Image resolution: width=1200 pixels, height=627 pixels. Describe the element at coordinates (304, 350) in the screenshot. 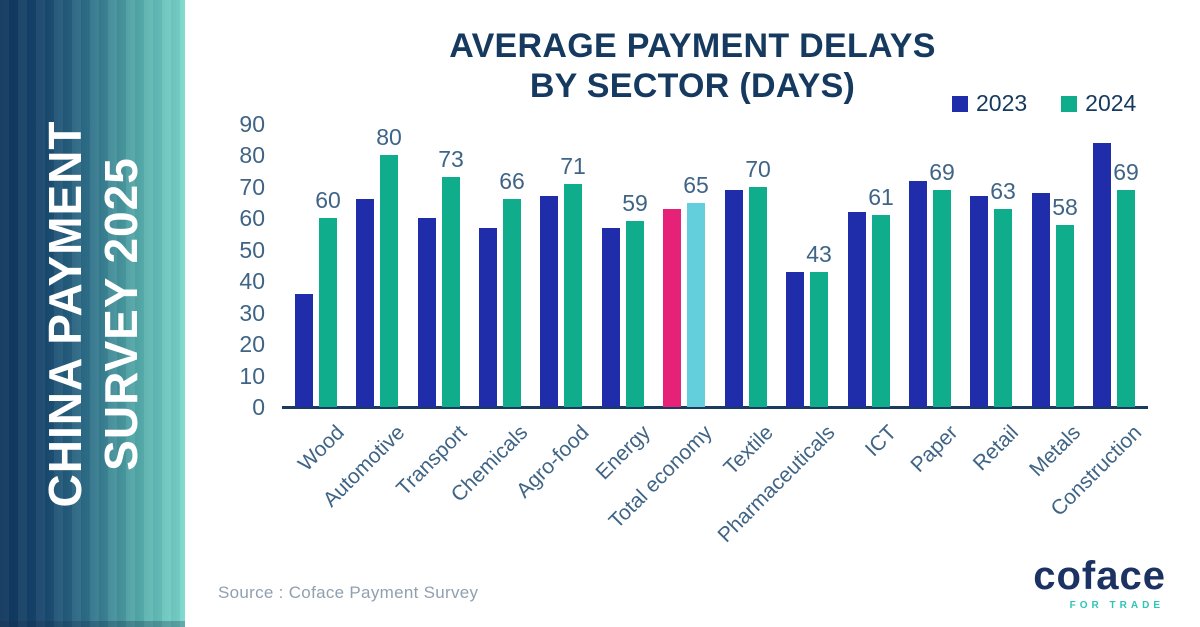

I see `bar-2023-wood` at that location.